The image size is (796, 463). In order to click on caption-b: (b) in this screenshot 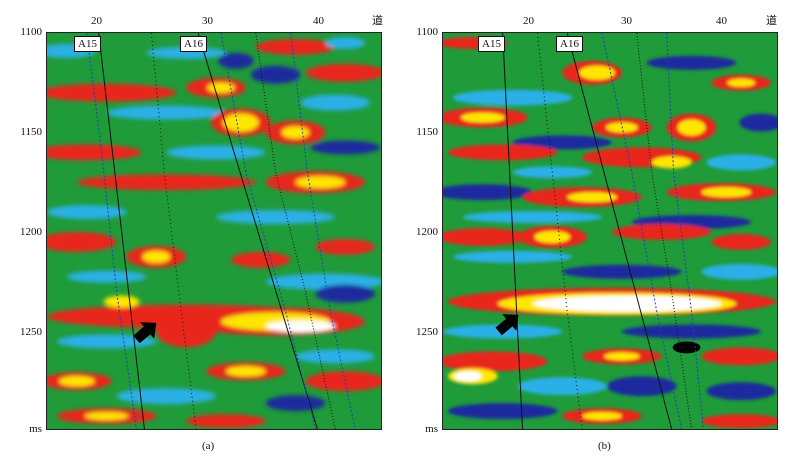, I will do `click(604, 446)`.